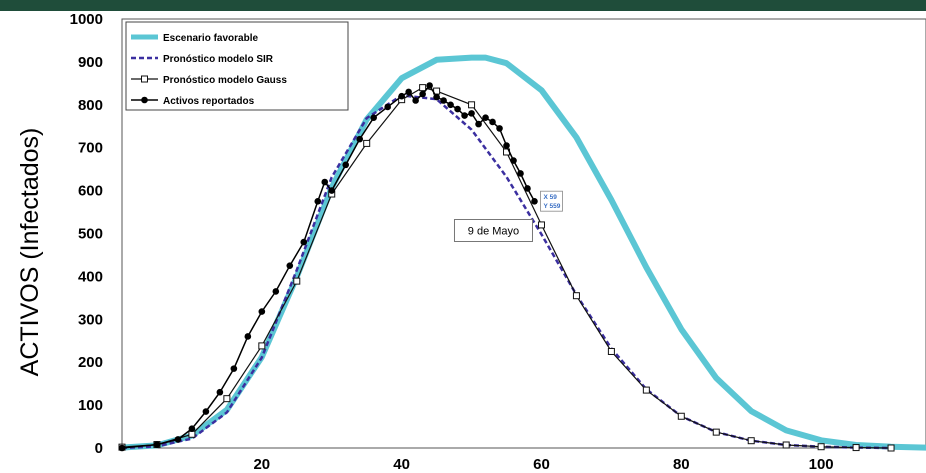 This screenshot has width=926, height=473. What do you see at coordinates (90, 191) in the screenshot?
I see `y-tick-label: 600` at bounding box center [90, 191].